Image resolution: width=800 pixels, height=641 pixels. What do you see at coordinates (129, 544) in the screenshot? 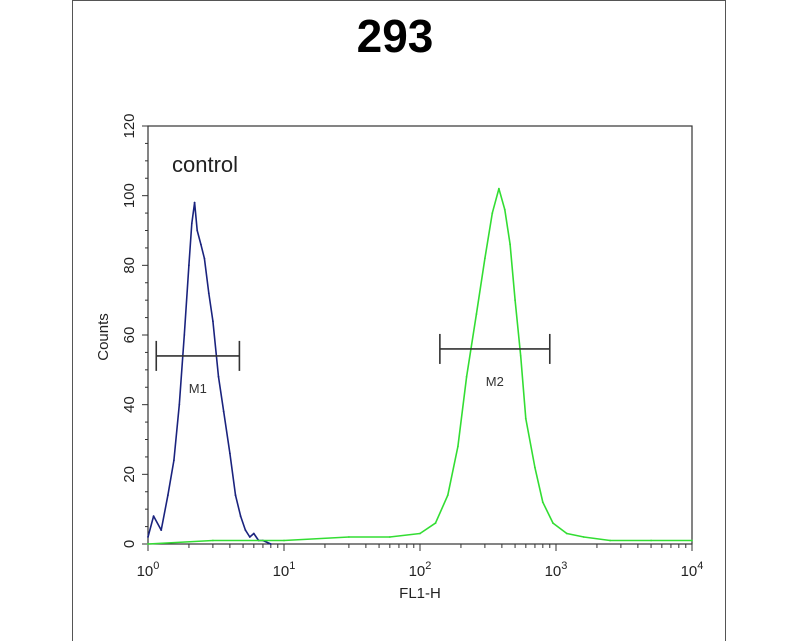
I see `y-tick-label: 0` at bounding box center [129, 544].